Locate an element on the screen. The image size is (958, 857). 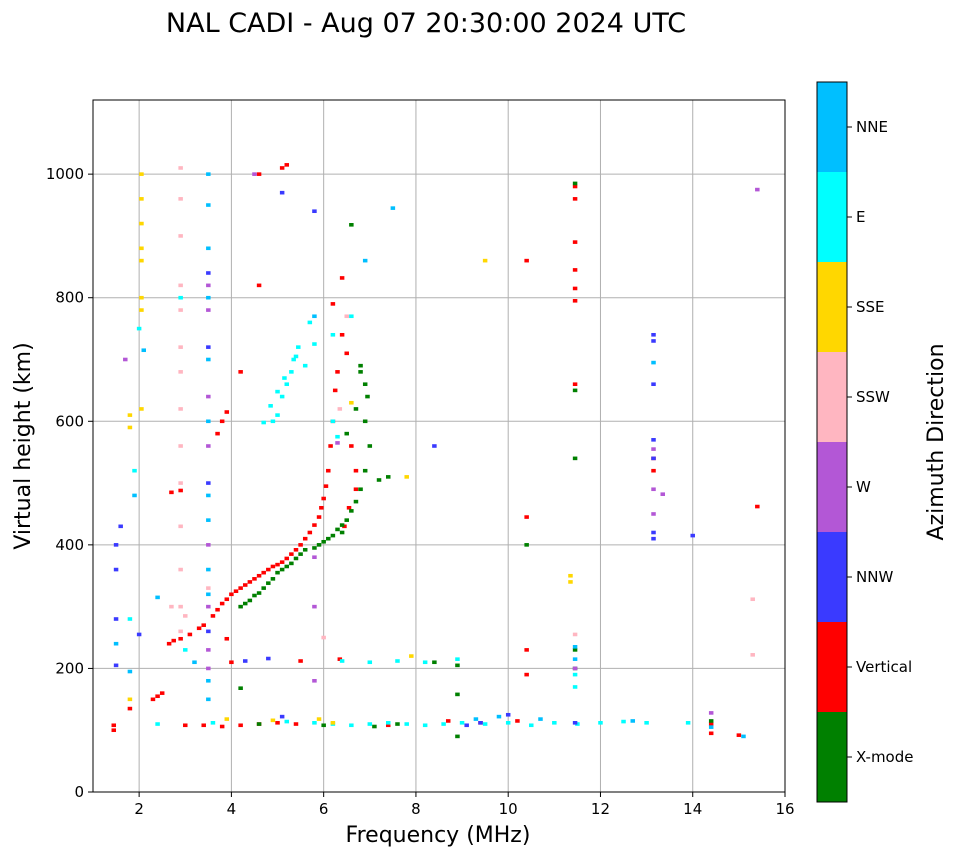
x-tick-label: 2 is located at coordinates (139, 809).